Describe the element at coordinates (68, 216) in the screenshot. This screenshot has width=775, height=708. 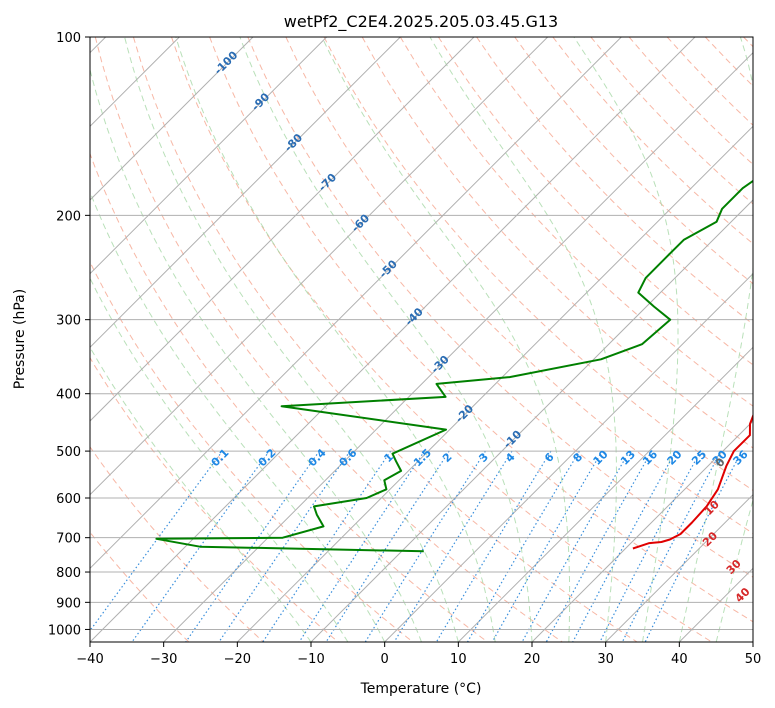
I see `y-tick-label: 200` at that location.